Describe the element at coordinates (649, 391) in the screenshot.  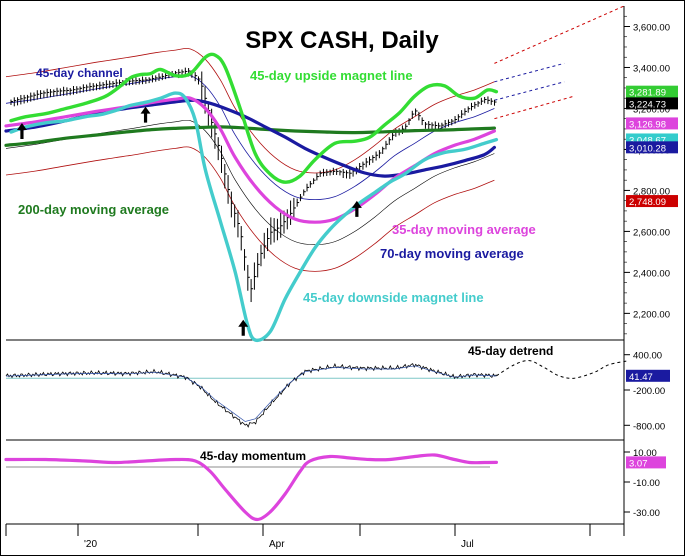
I see `detrend-y-tick-label: -200.00` at that location.